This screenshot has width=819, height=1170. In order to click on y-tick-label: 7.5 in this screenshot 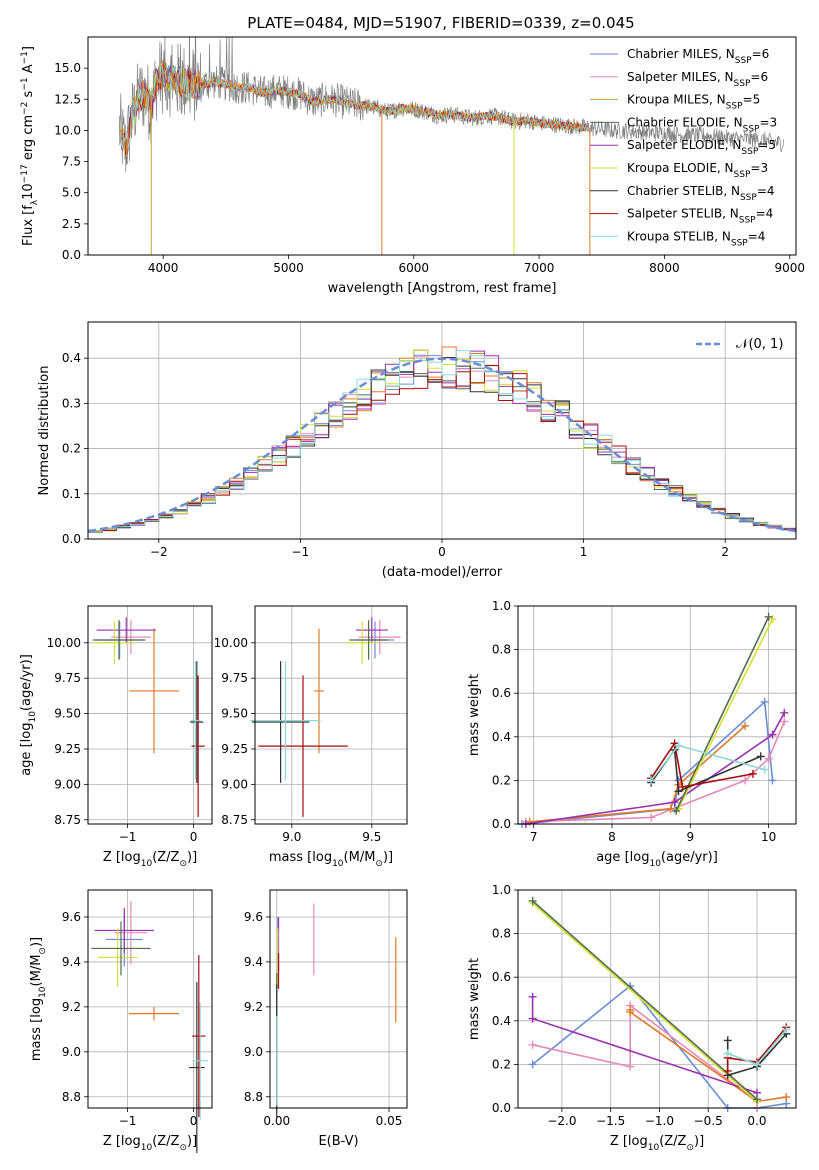, I will do `click(71, 162)`.